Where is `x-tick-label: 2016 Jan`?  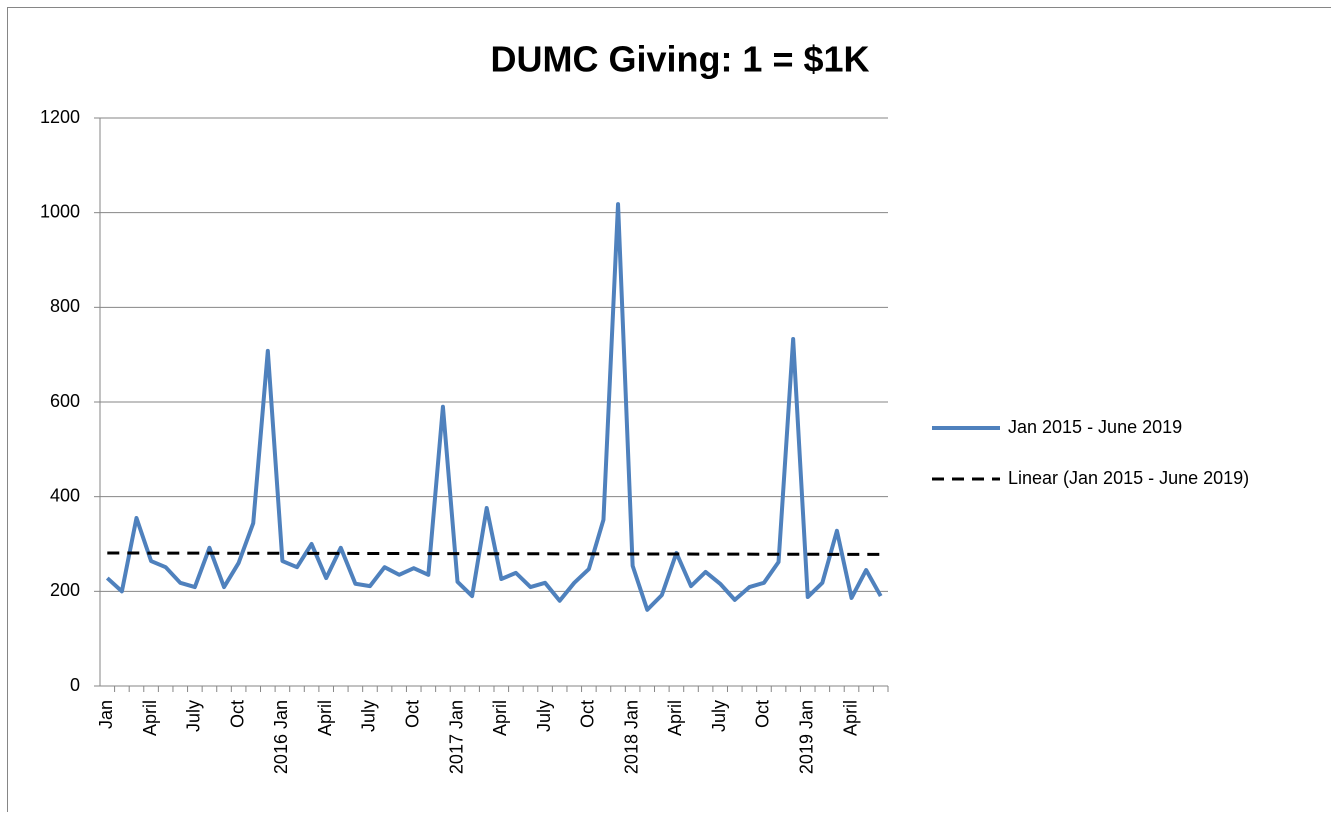 x-tick-label: 2016 Jan is located at coordinates (281, 737).